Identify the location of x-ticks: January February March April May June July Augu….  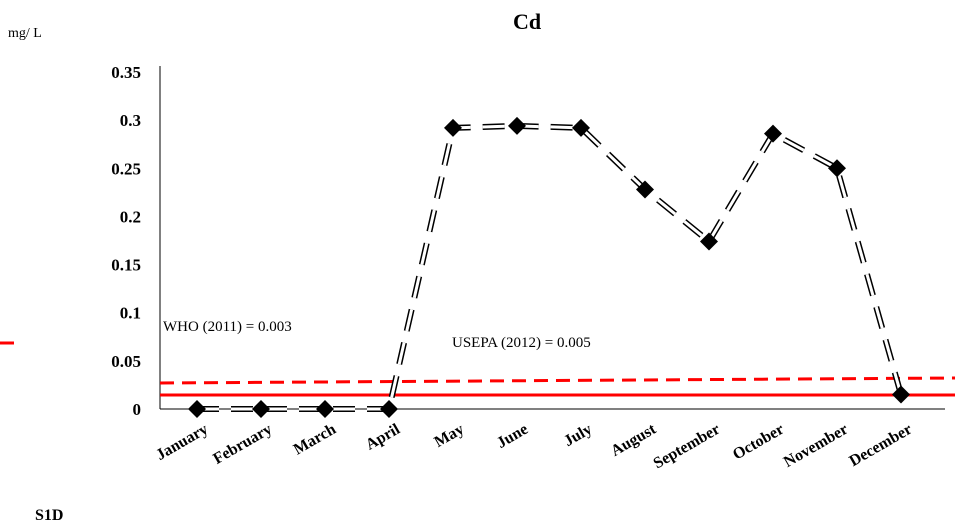
(534, 446).